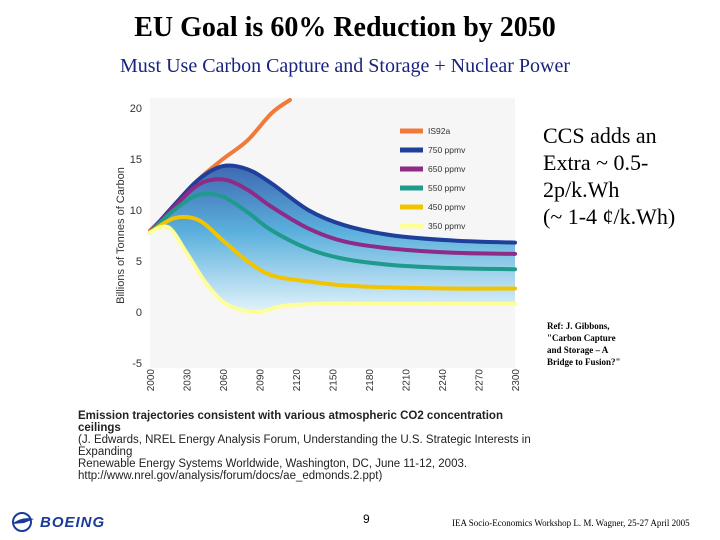 The height and width of the screenshot is (540, 720). Describe the element at coordinates (345, 27) in the screenshot. I see `slide-title: EU Goal is 60% Reduction by 2050` at that location.